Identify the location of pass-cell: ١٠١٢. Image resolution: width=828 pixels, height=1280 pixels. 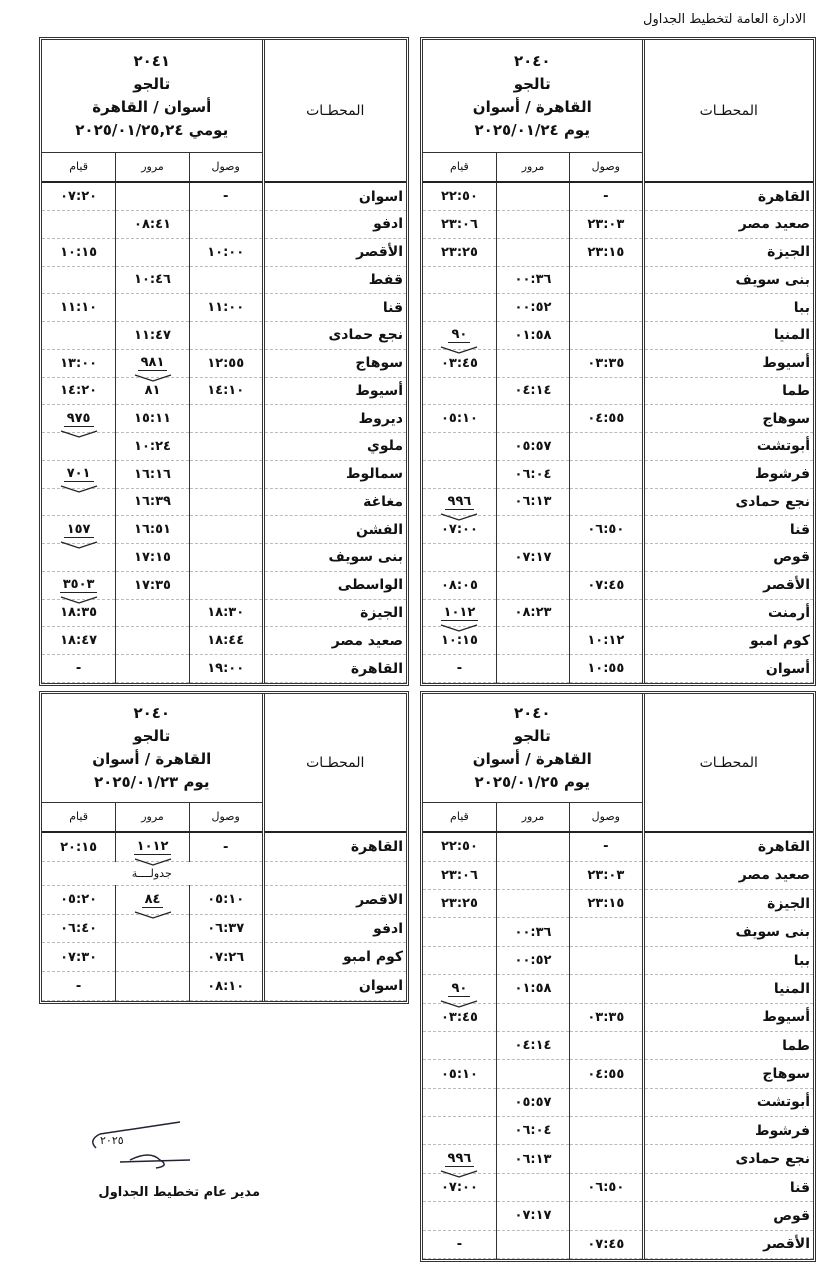
(152, 849).